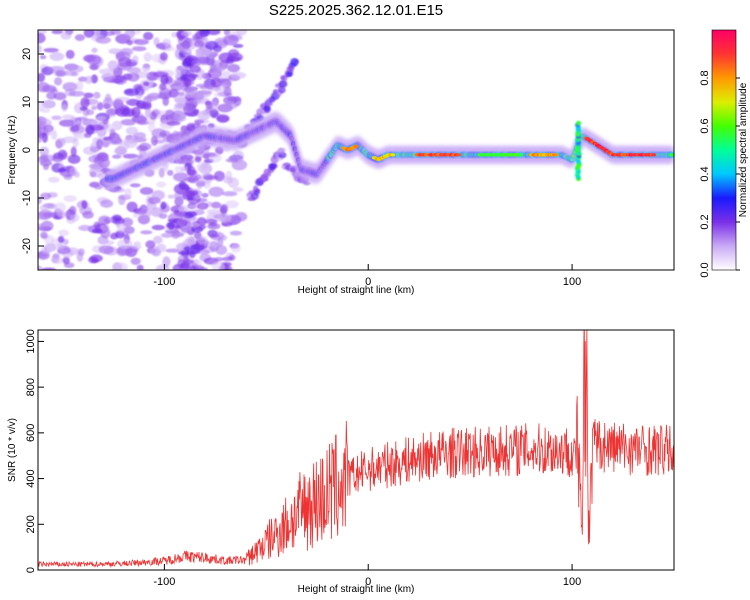 The image size is (750, 600). What do you see at coordinates (12, 450) in the screenshot?
I see `bottom-y-axis-label: SNR (10 * v/v)` at bounding box center [12, 450].